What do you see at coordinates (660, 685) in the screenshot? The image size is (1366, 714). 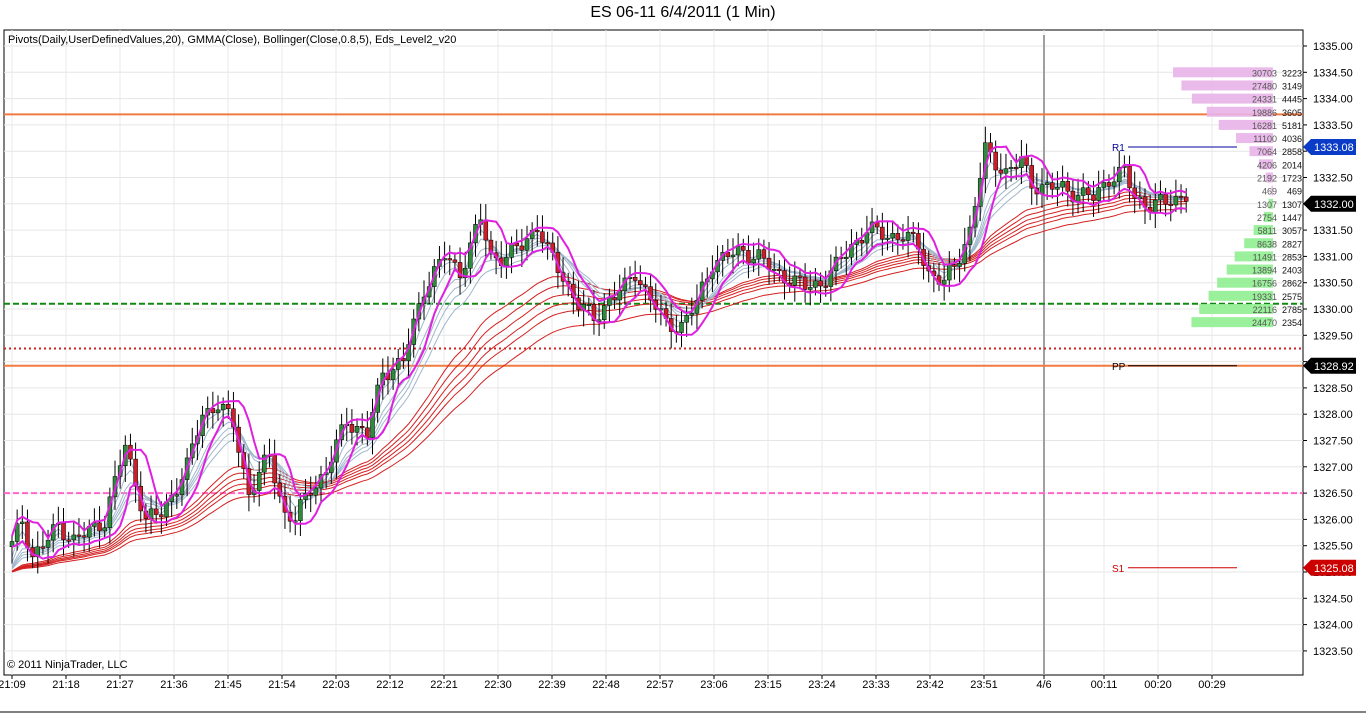 I see `x-tick-label: 22:57` at bounding box center [660, 685].